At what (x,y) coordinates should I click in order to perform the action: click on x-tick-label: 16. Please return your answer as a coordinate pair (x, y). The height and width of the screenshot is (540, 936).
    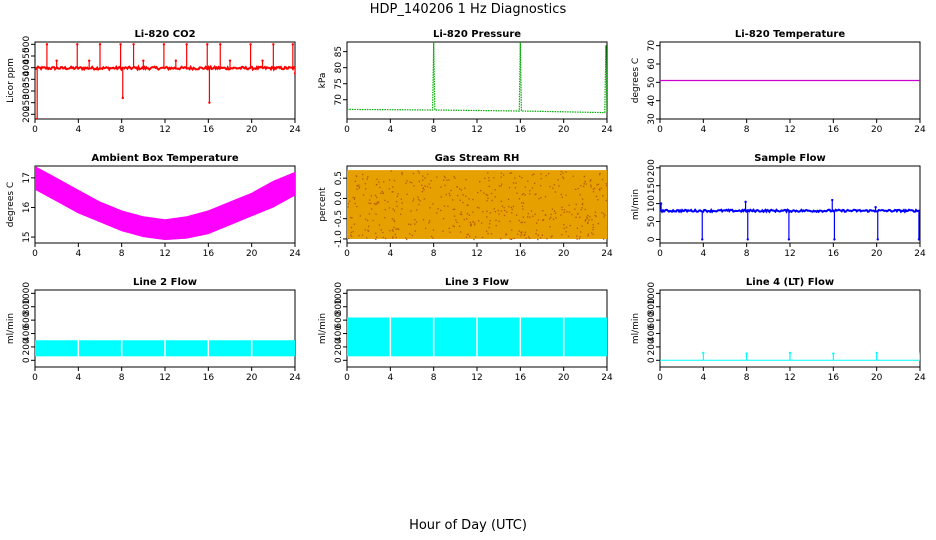
    Looking at the image, I should click on (834, 378).